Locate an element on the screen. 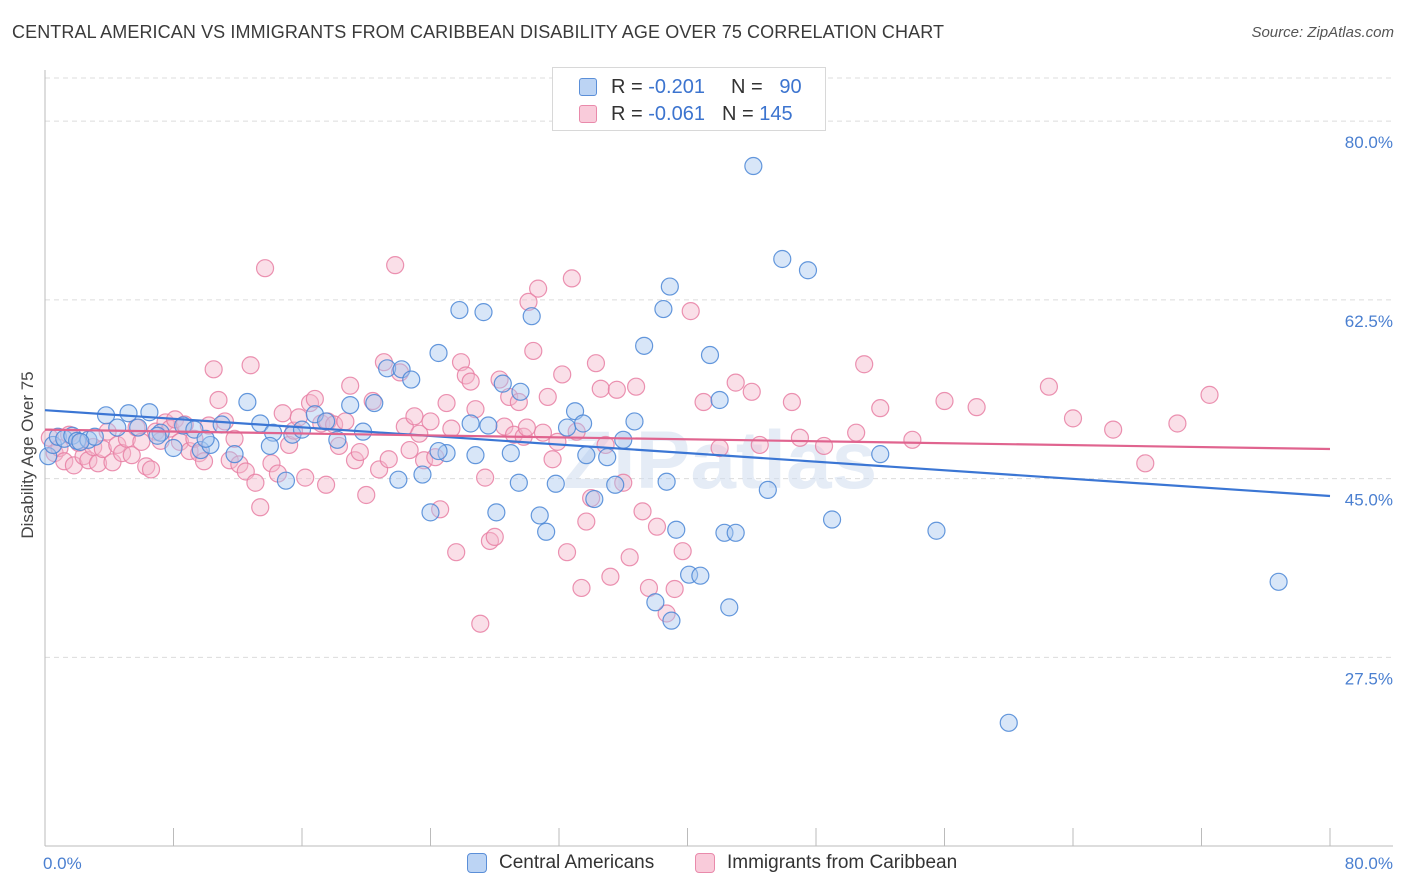  y-tick-labels: 27.5% 45.0% 62.5% 80.0% is located at coordinates (1369, 410).